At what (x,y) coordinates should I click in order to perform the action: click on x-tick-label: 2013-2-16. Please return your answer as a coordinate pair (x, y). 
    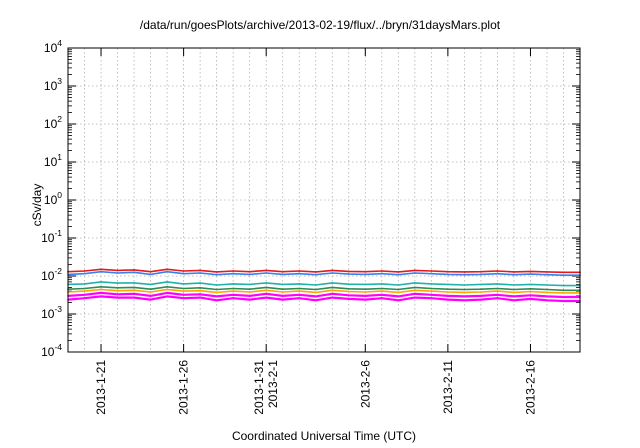
    Looking at the image, I should click on (530, 387).